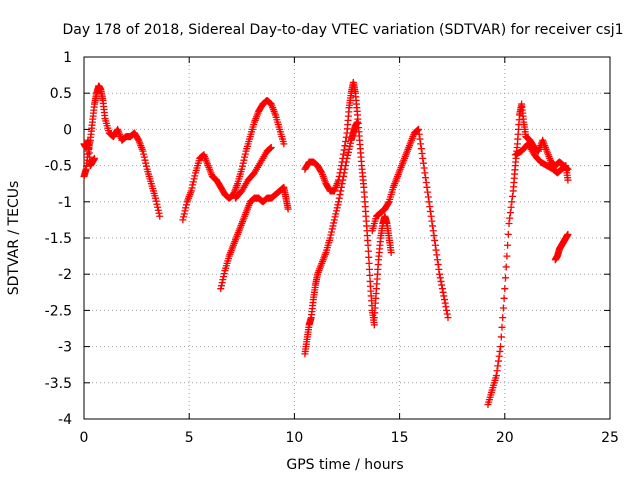 This screenshot has width=640, height=480. Describe the element at coordinates (65, 203) in the screenshot. I see `y-tick-label: -1` at that location.